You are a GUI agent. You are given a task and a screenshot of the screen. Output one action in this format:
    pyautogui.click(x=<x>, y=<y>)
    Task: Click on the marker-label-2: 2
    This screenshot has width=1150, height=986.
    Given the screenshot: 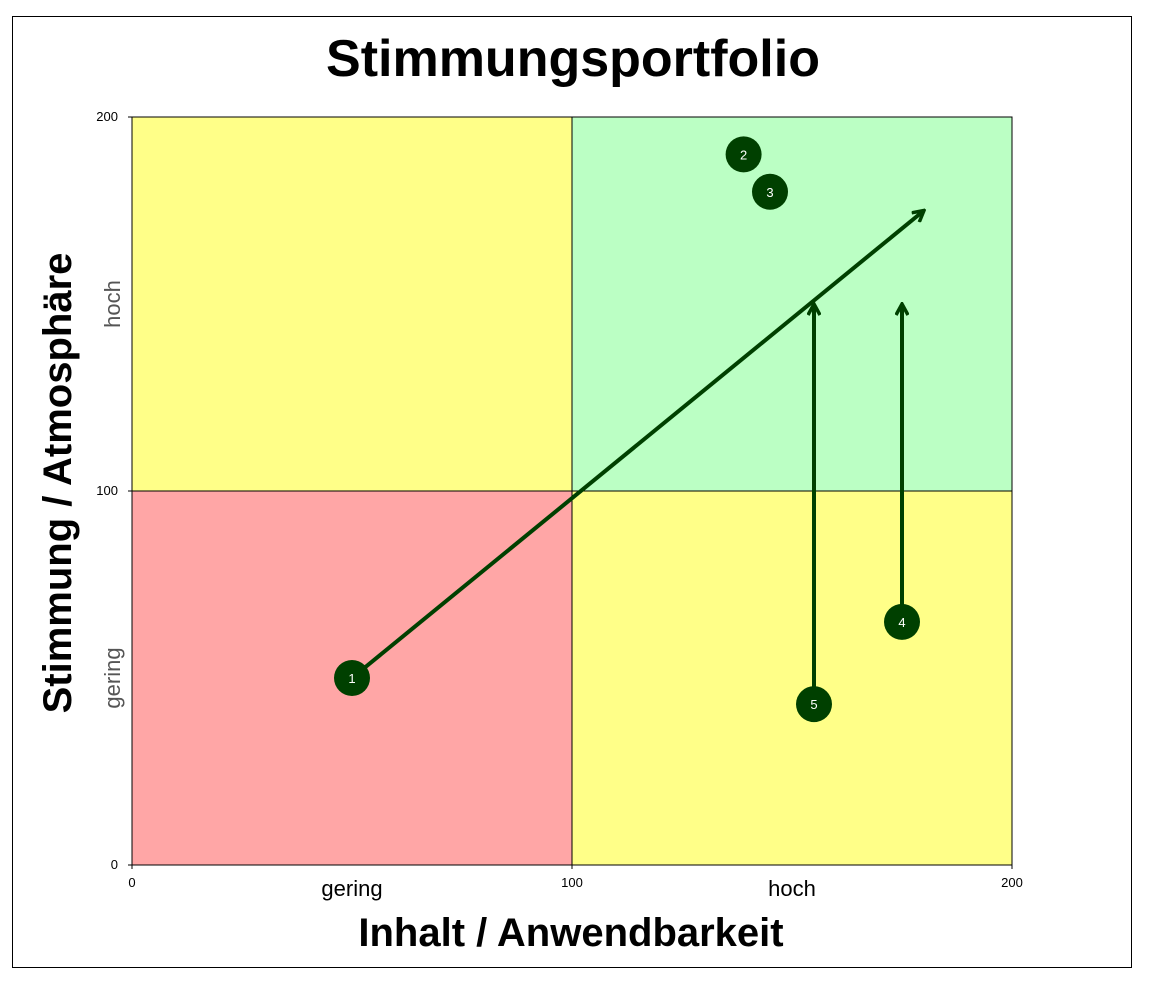 What is the action you would take?
    pyautogui.click(x=743, y=154)
    